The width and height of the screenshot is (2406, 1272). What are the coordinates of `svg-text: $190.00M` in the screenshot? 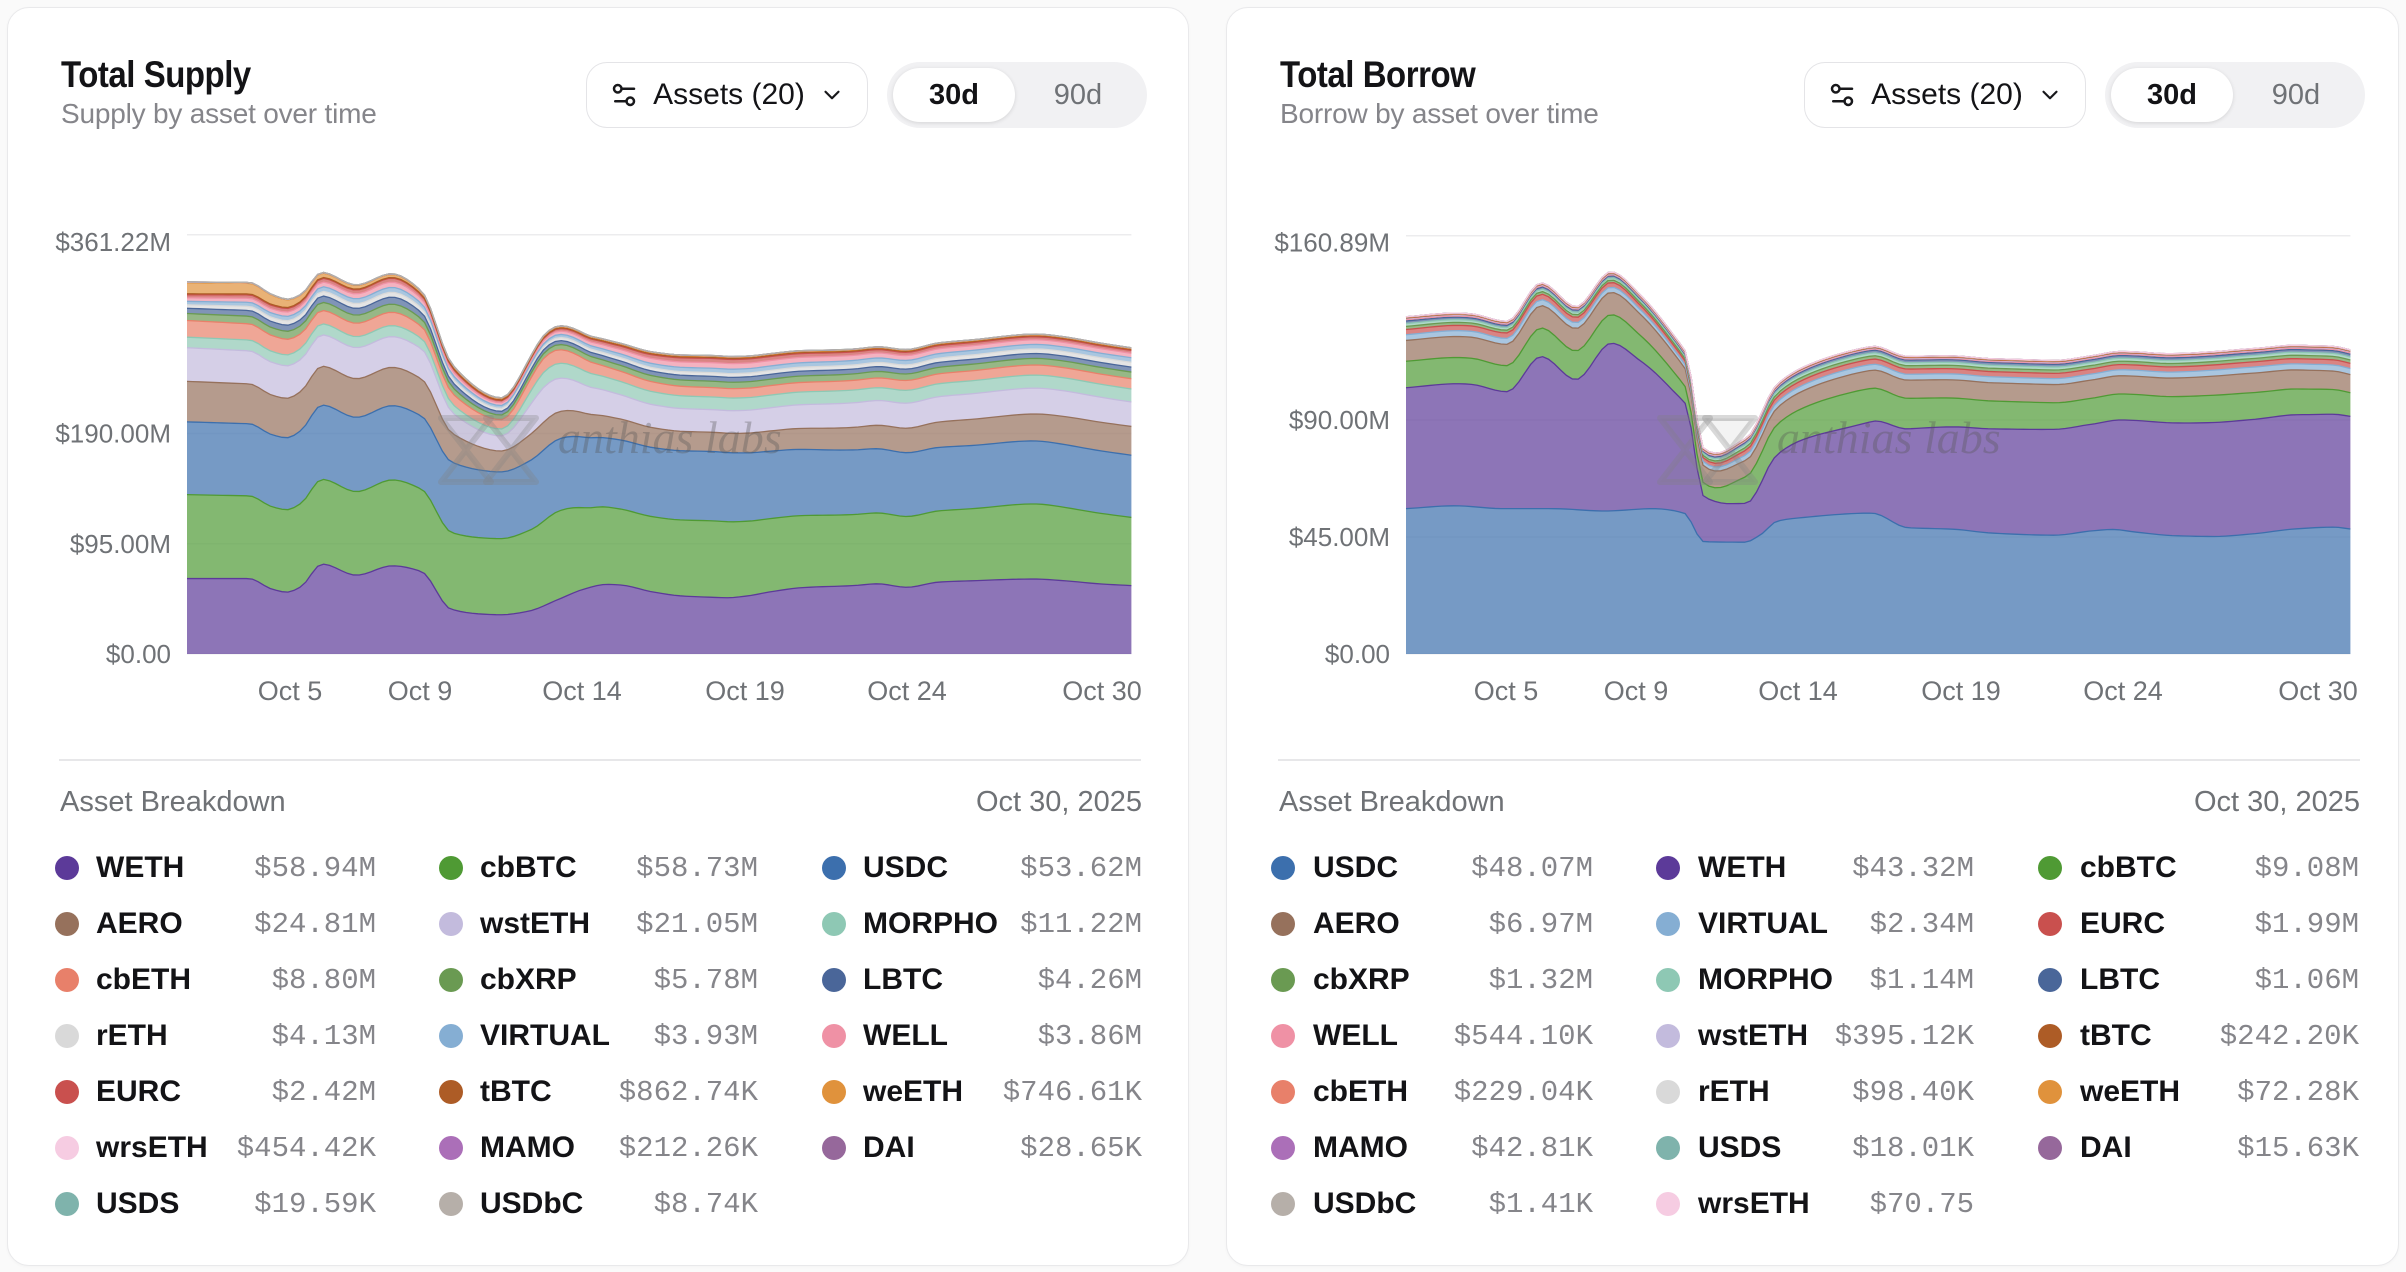 It's located at (113, 434).